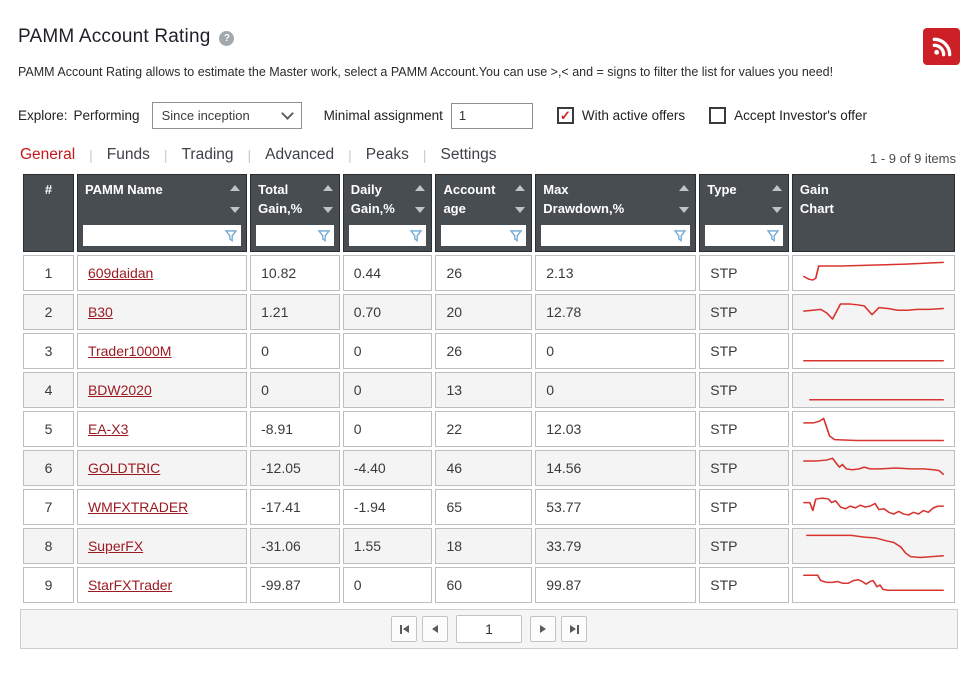 The width and height of the screenshot is (970, 682). Describe the element at coordinates (491, 115) in the screenshot. I see `minimal-assignment-input` at that location.